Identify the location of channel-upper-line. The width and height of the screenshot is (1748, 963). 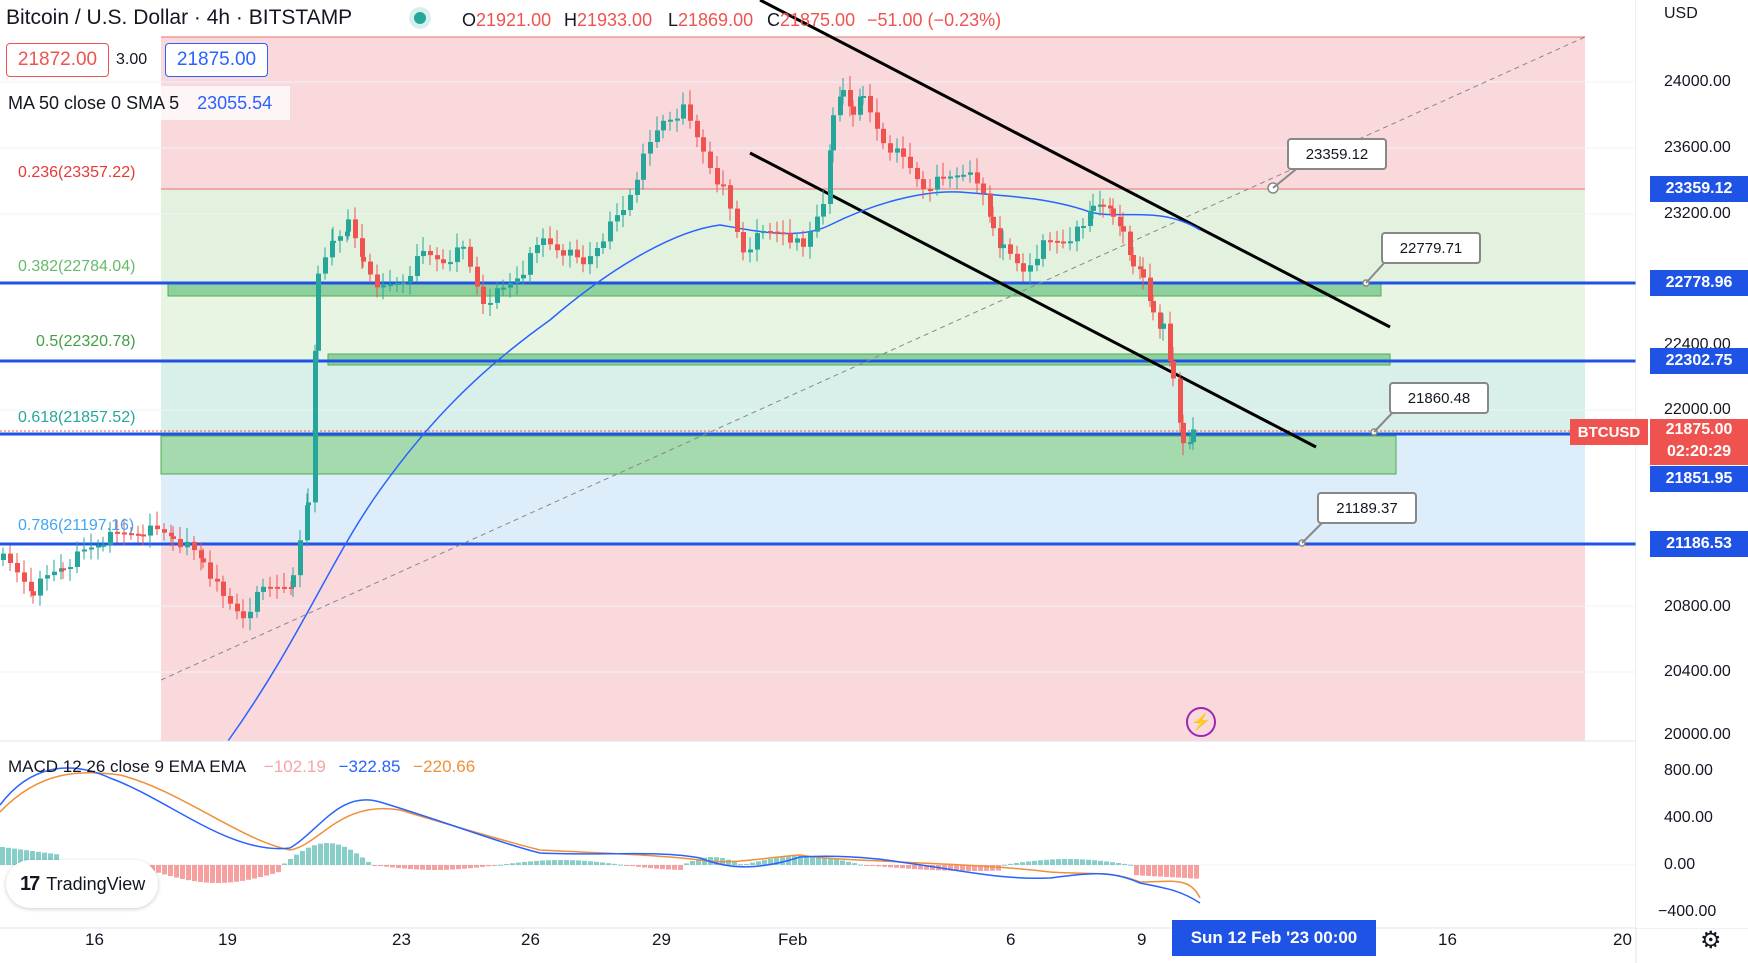
(1075, 164).